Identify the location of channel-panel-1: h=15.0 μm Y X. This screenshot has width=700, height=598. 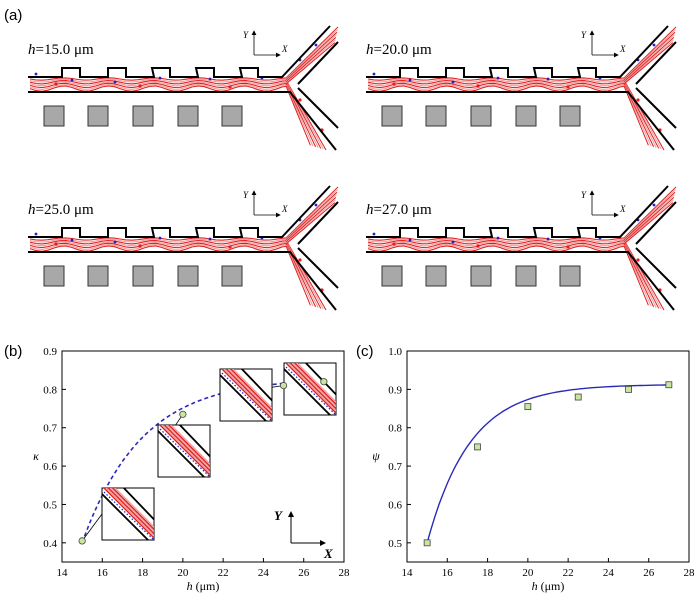
(183, 88).